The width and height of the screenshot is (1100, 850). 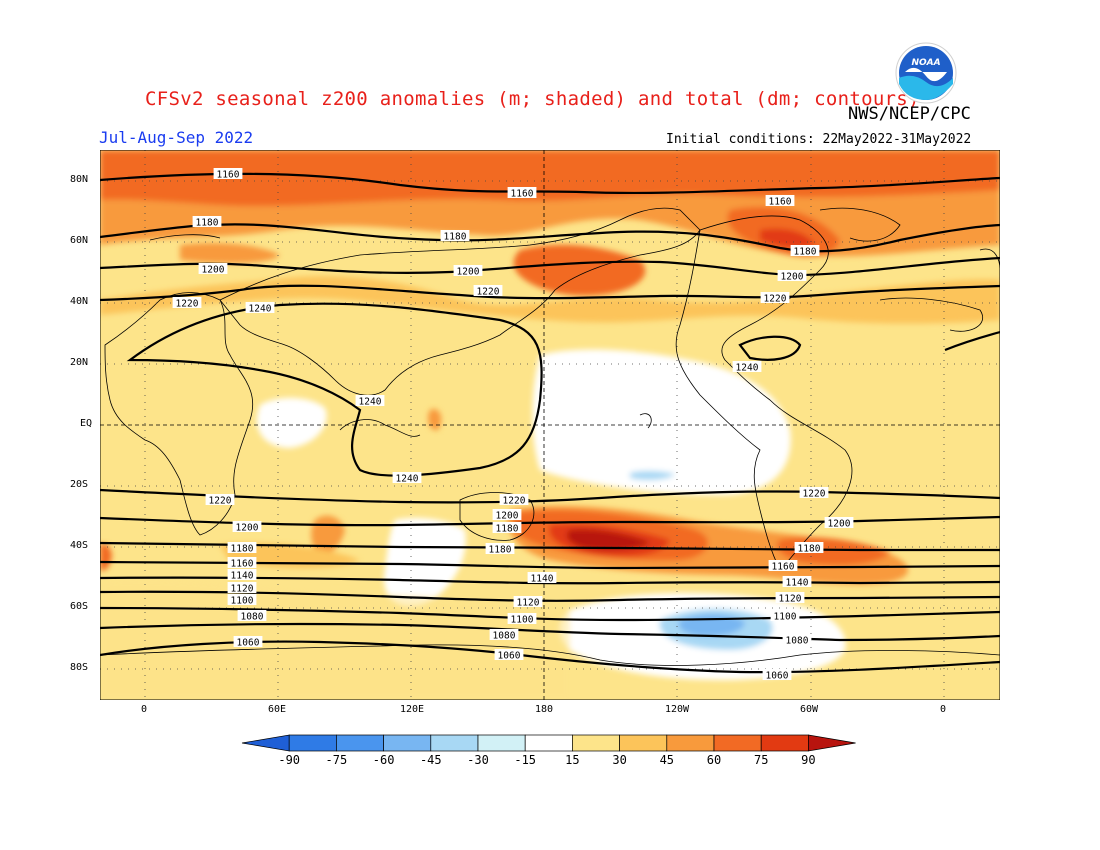 I want to click on svg-text: 1060, so click(x=777, y=676).